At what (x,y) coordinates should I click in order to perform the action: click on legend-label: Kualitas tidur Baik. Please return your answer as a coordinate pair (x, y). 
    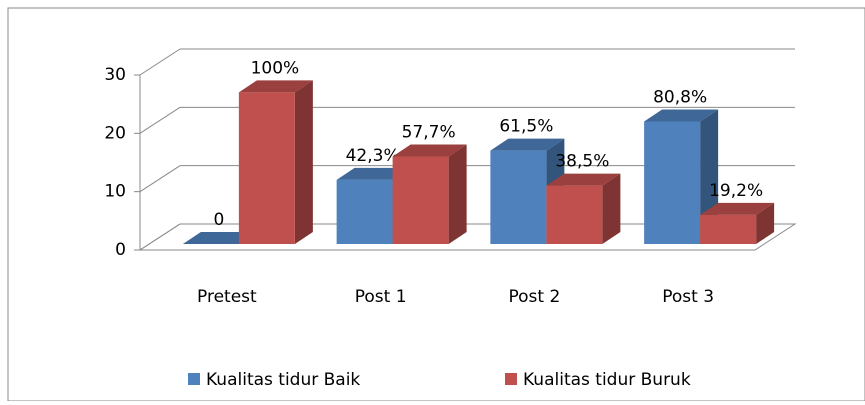
    Looking at the image, I should click on (283, 380).